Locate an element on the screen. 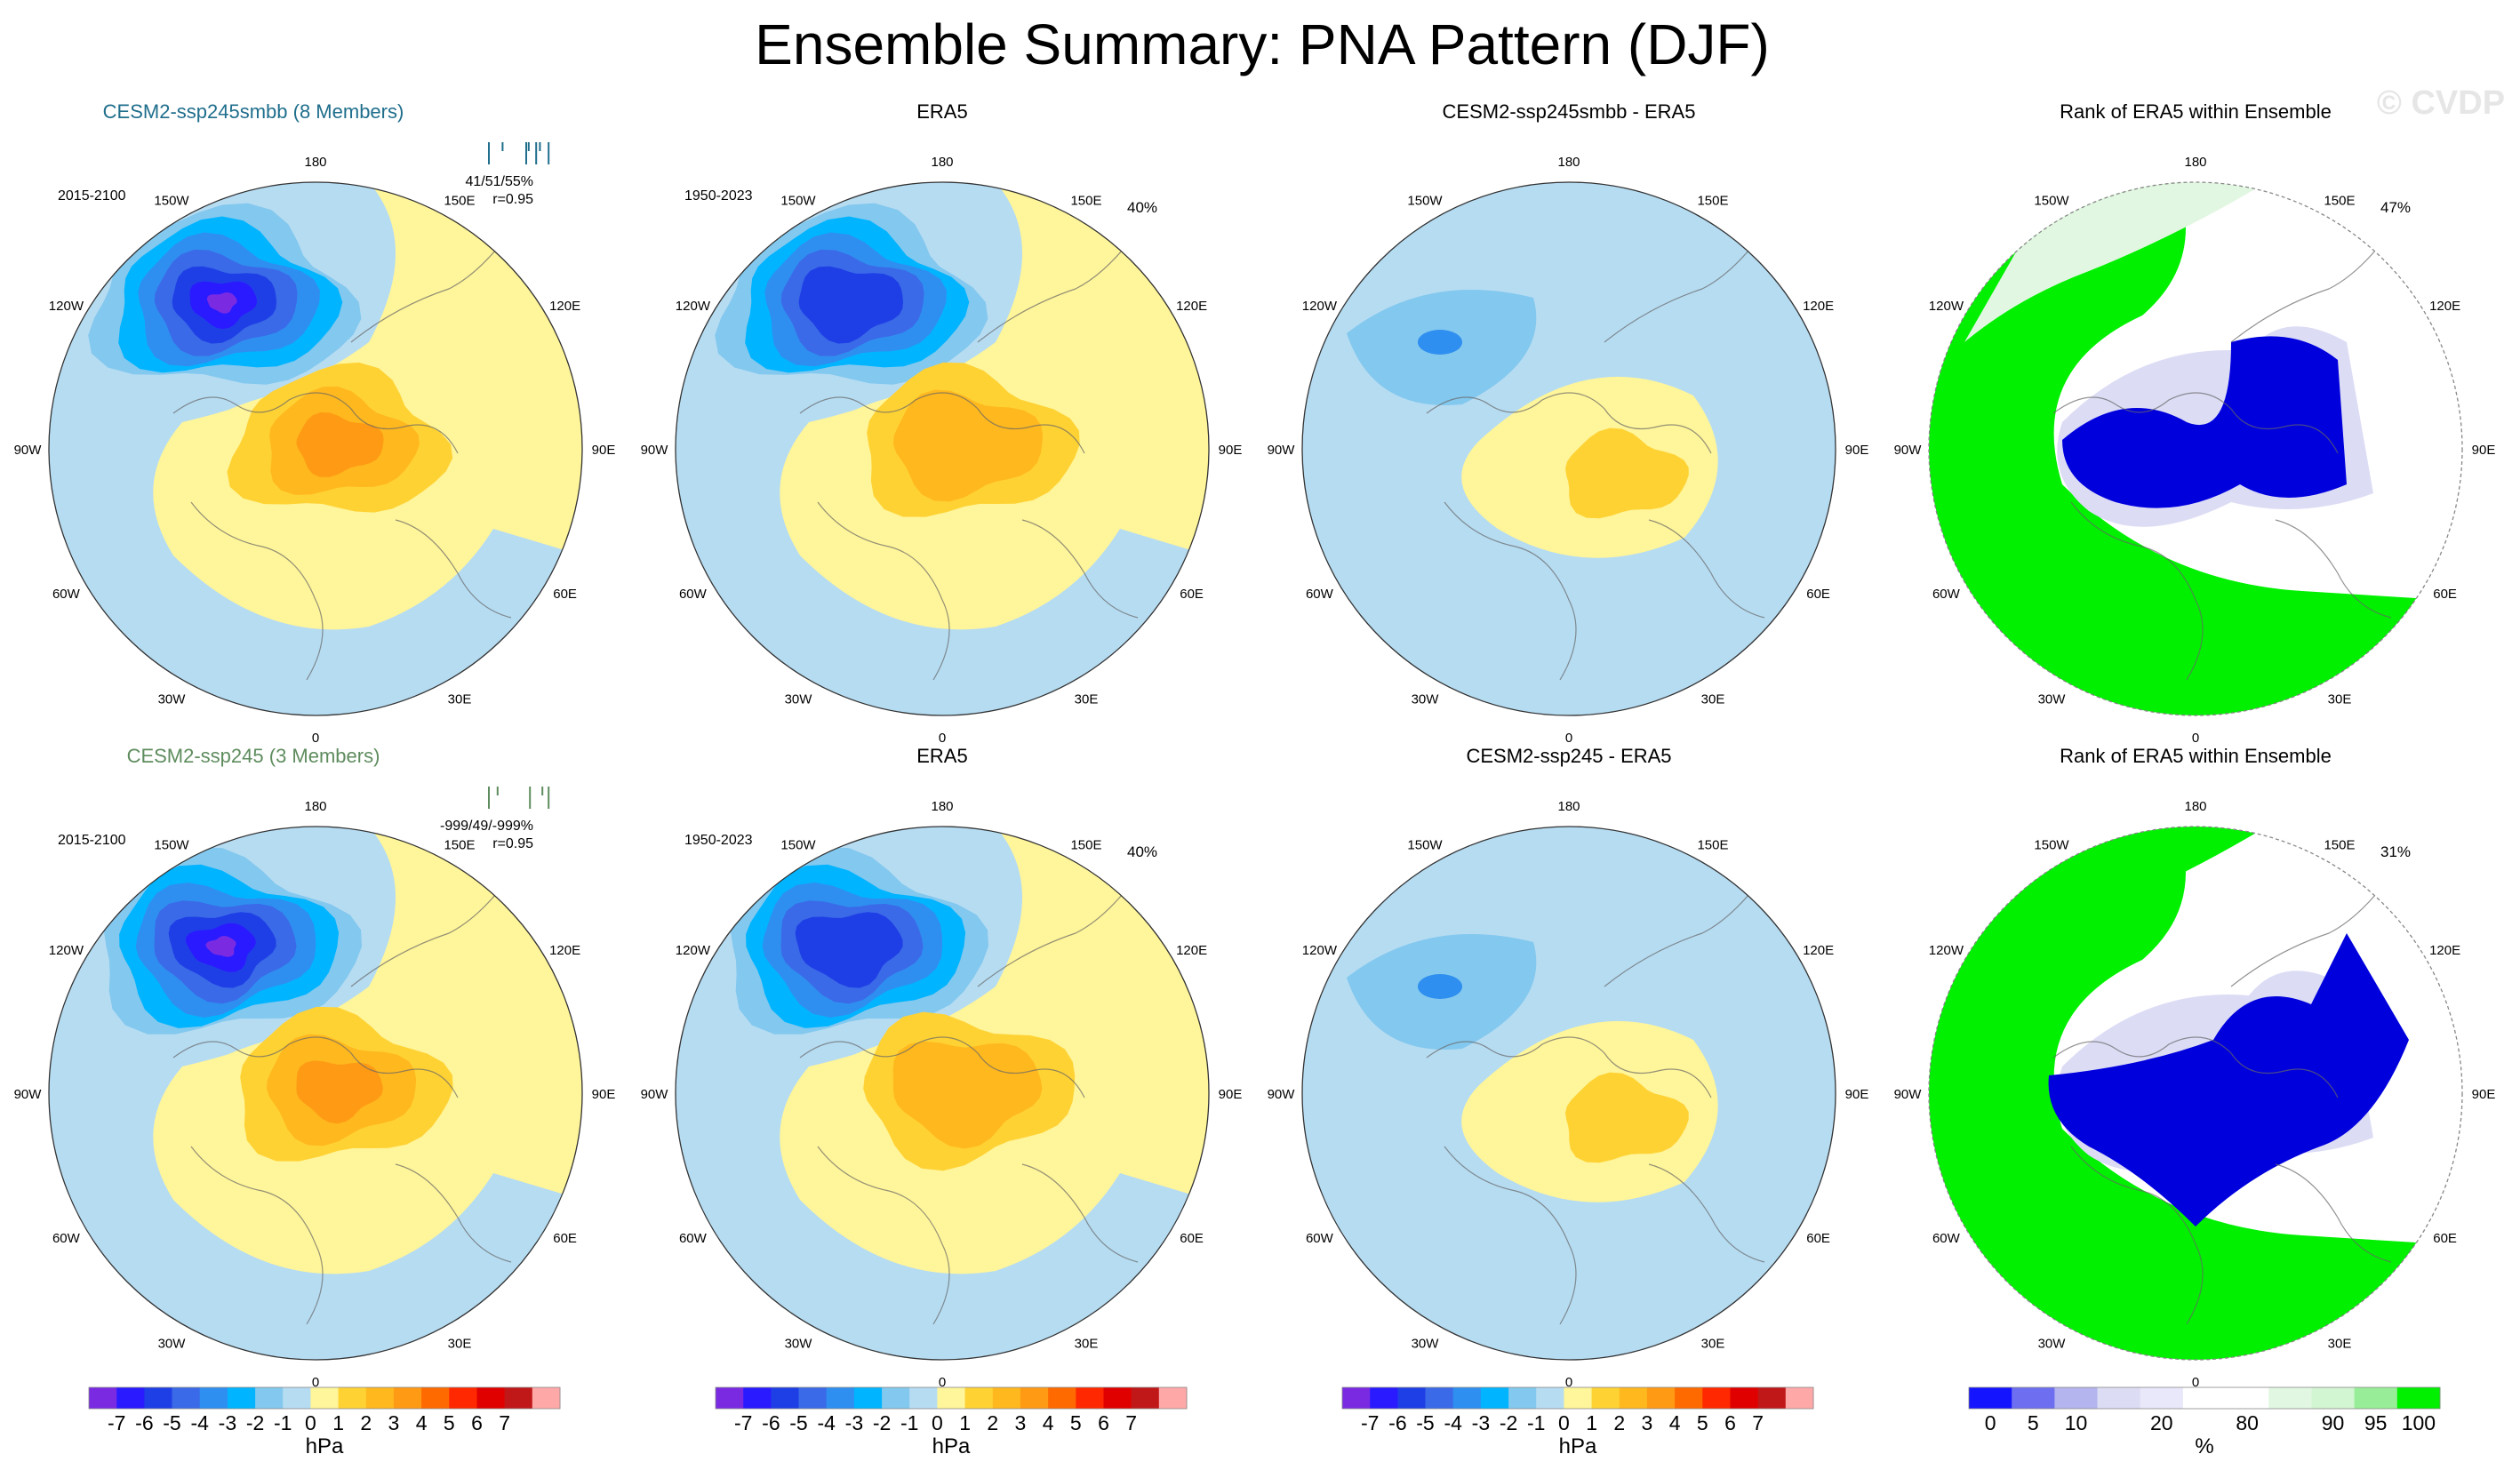  colorbar-tick-label: 0 is located at coordinates (1564, 1422).